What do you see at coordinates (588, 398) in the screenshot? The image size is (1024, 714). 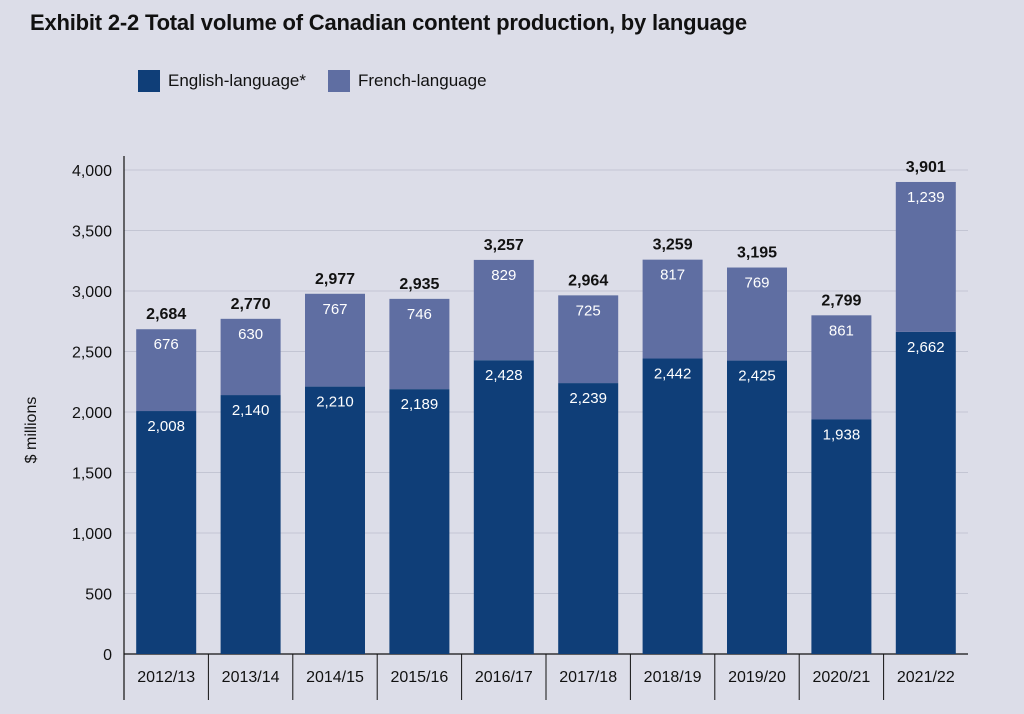 I see `data-label-english: 2,239` at bounding box center [588, 398].